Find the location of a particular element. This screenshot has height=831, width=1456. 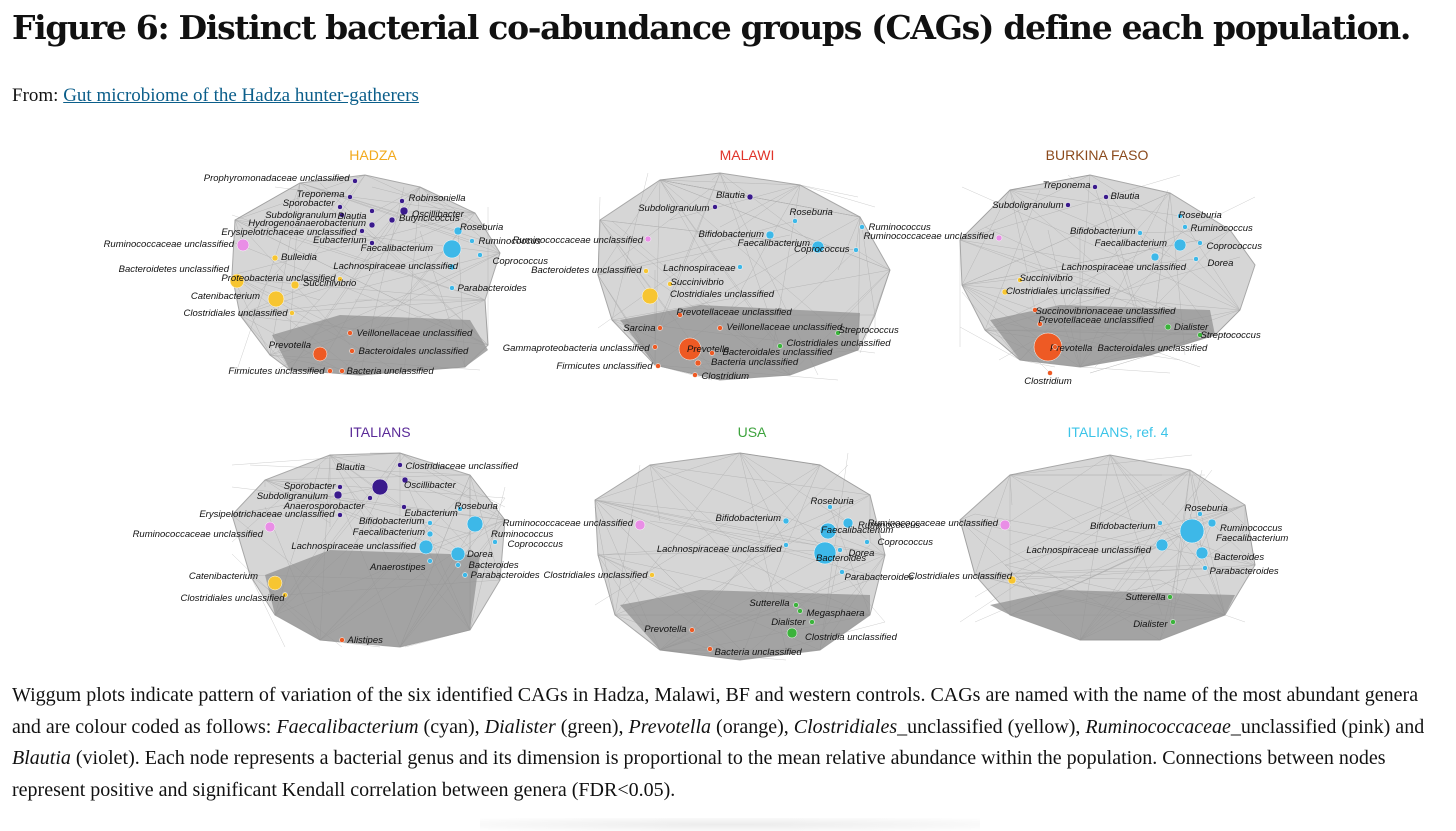

node-label: Streptococcus is located at coordinates (869, 330).